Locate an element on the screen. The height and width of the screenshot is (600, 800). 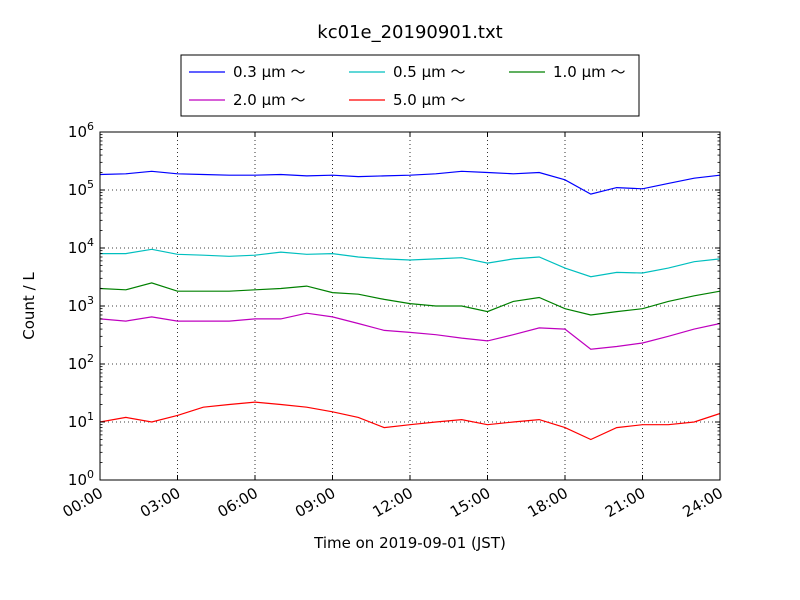
chart-title: kc01e_20190901.txt is located at coordinates (409, 32).